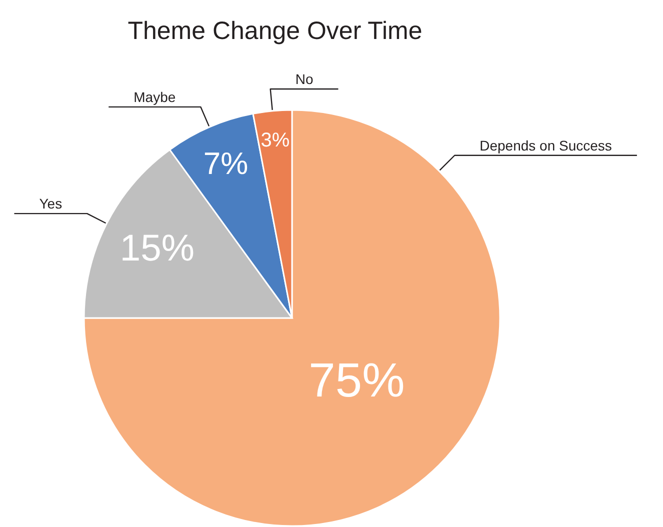 The height and width of the screenshot is (527, 663). What do you see at coordinates (304, 79) in the screenshot?
I see `slice-label: No` at bounding box center [304, 79].